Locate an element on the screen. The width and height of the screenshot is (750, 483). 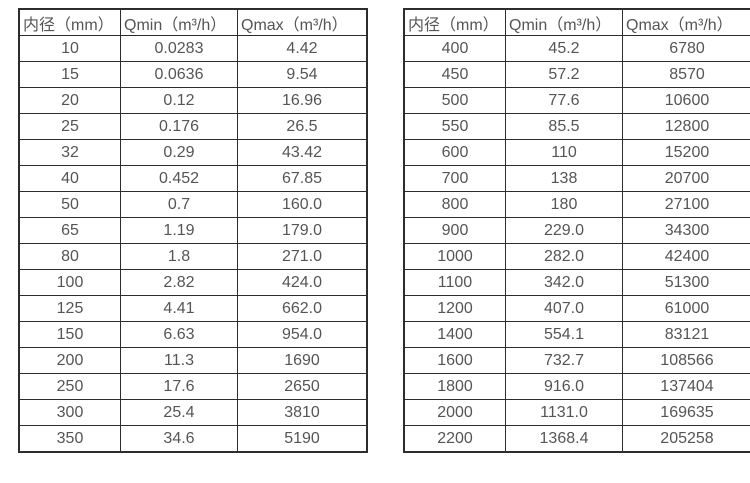
table-cell: 900 is located at coordinates (454, 230).